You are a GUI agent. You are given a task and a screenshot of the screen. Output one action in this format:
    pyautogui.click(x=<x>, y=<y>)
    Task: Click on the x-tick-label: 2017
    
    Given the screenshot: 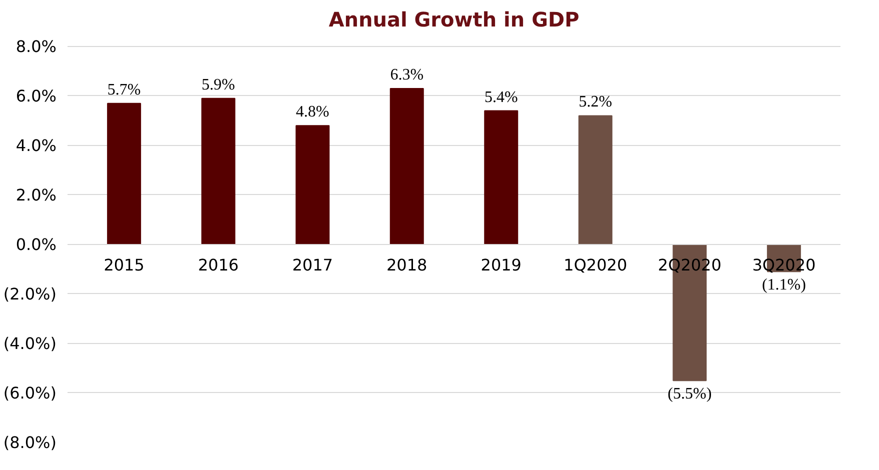 What is the action you would take?
    pyautogui.click(x=312, y=264)
    